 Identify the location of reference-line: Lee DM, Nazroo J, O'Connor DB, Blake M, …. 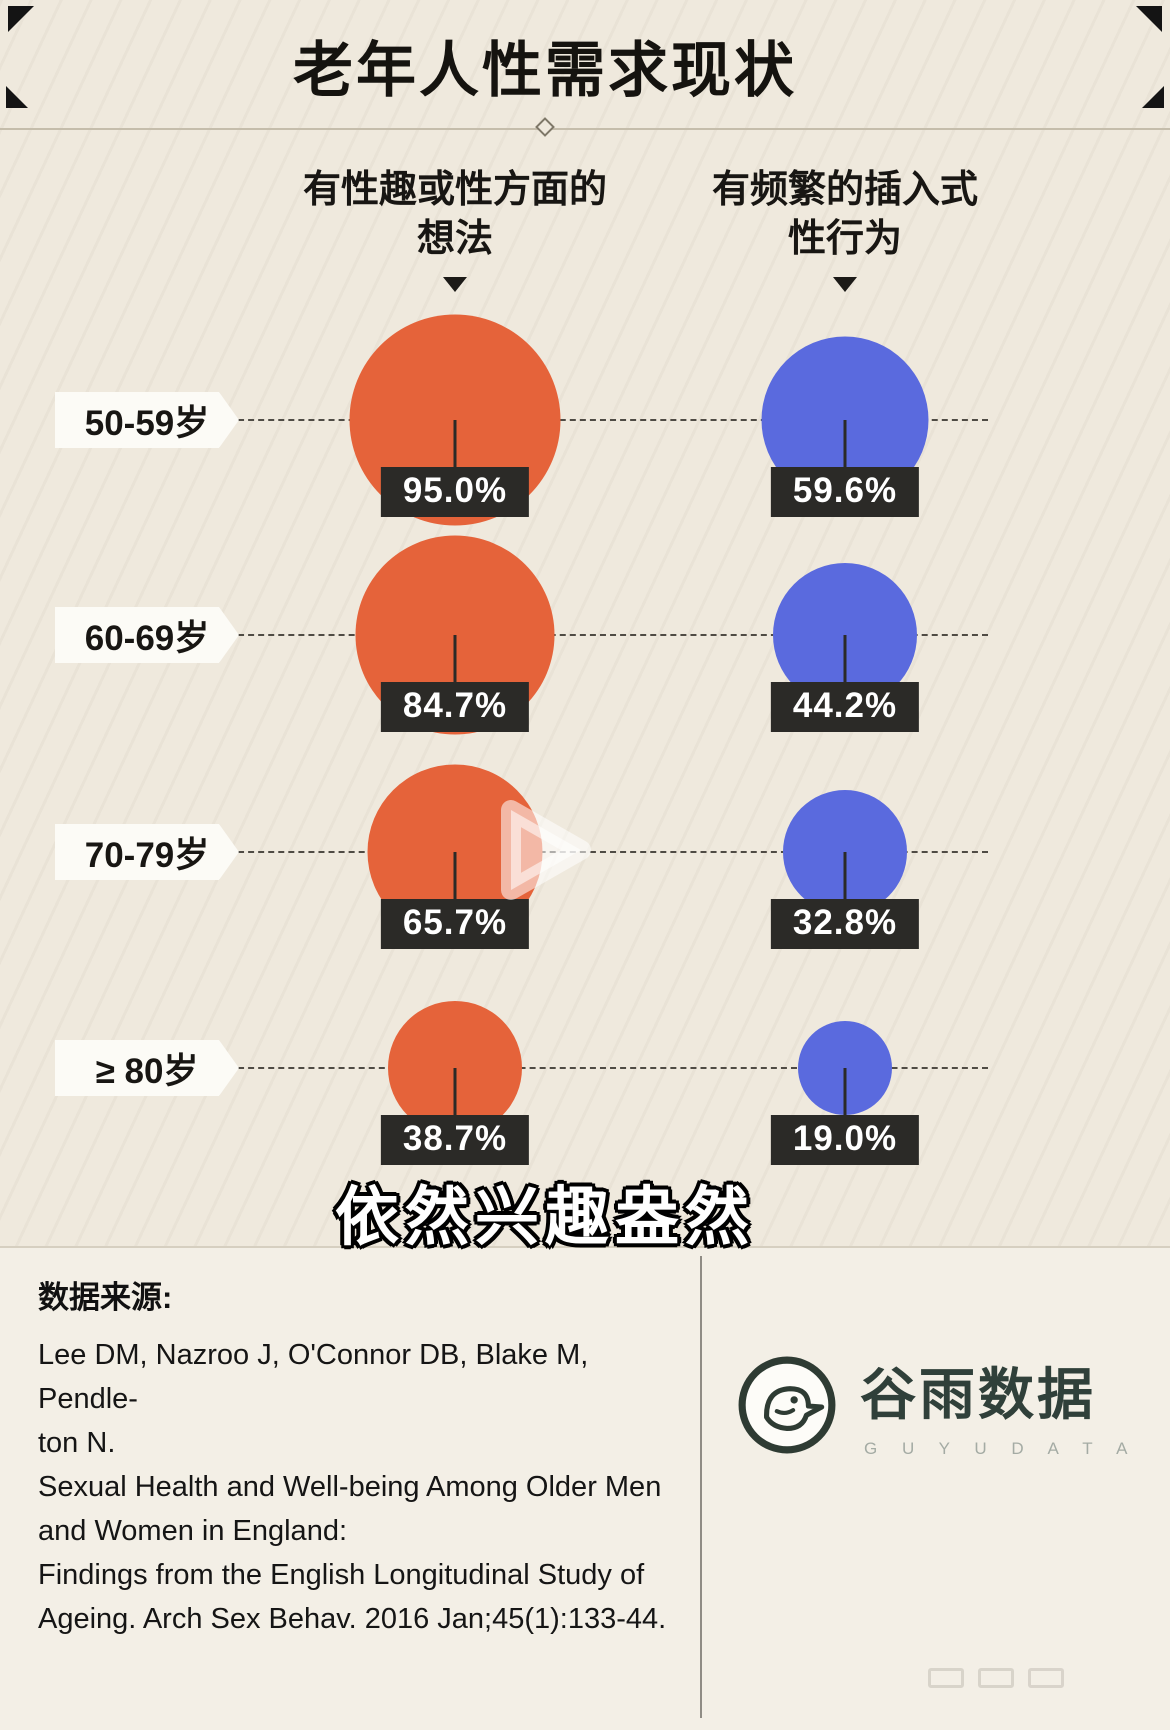
(313, 1377).